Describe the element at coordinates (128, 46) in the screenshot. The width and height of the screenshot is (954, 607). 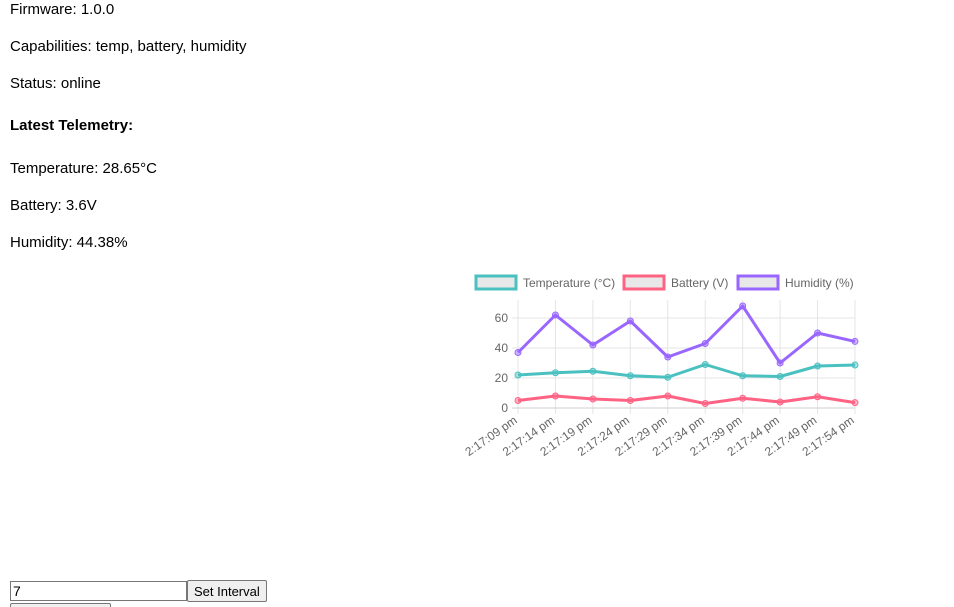
I see `capabilities-text: Capabilities: temp, battery, humidity` at that location.